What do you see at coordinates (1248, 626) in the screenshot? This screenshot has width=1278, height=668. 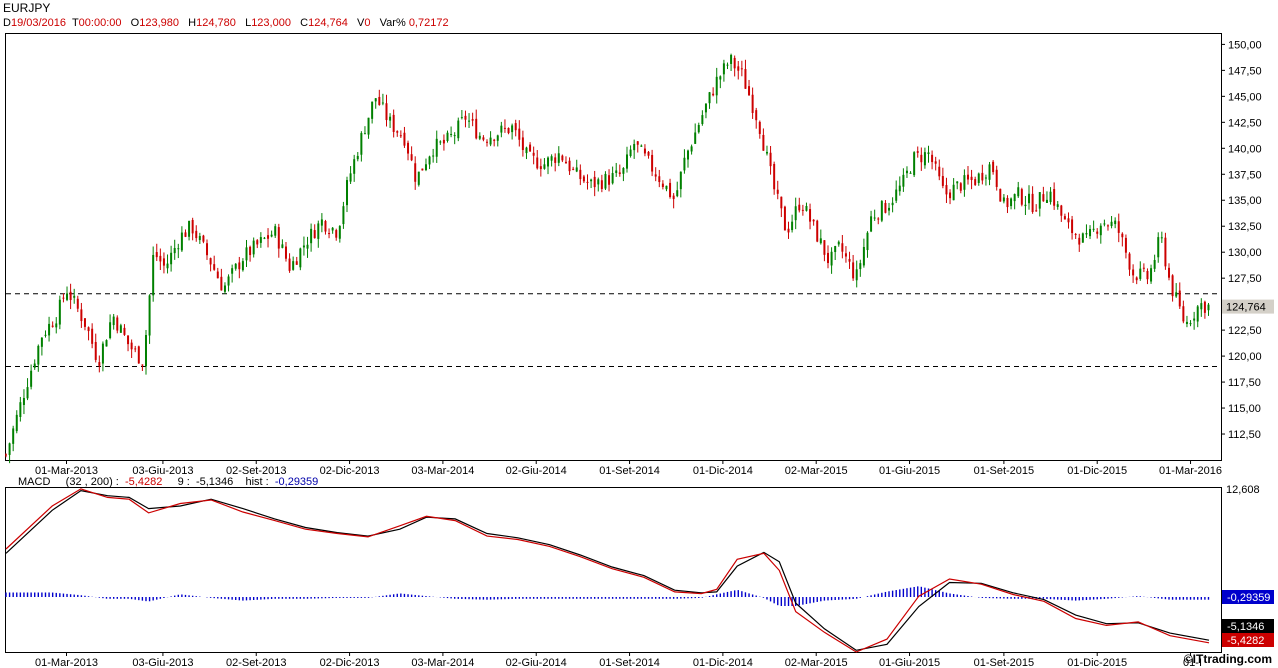 I see `signal-tag-box` at bounding box center [1248, 626].